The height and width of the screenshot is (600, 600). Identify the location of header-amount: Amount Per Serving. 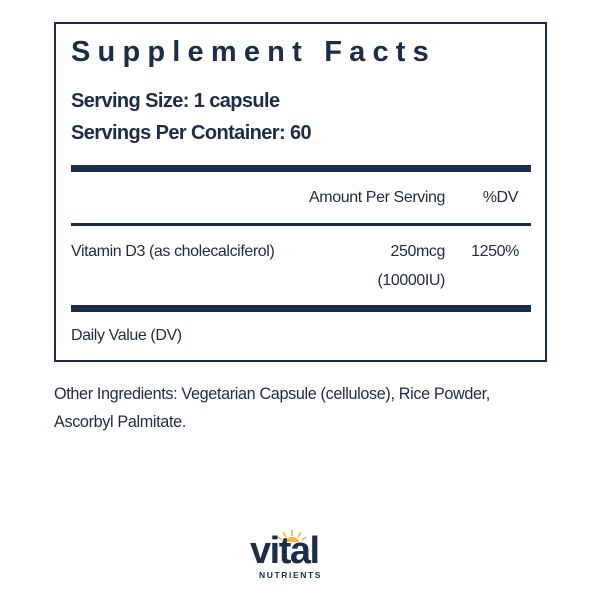
(377, 197).